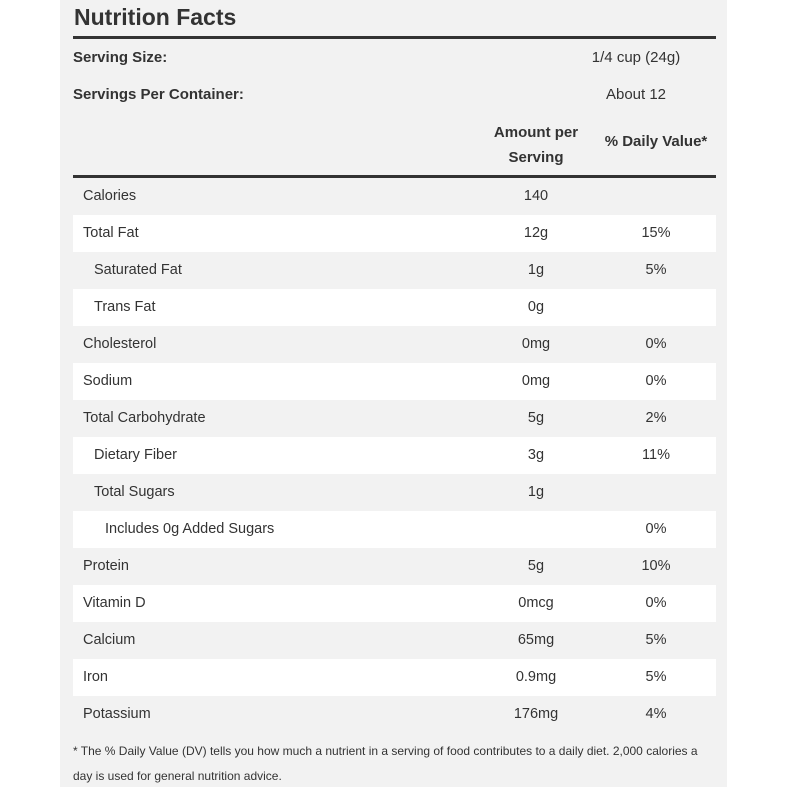 Image resolution: width=787 pixels, height=789 pixels. Describe the element at coordinates (636, 94) in the screenshot. I see `serving-value: About 12` at that location.